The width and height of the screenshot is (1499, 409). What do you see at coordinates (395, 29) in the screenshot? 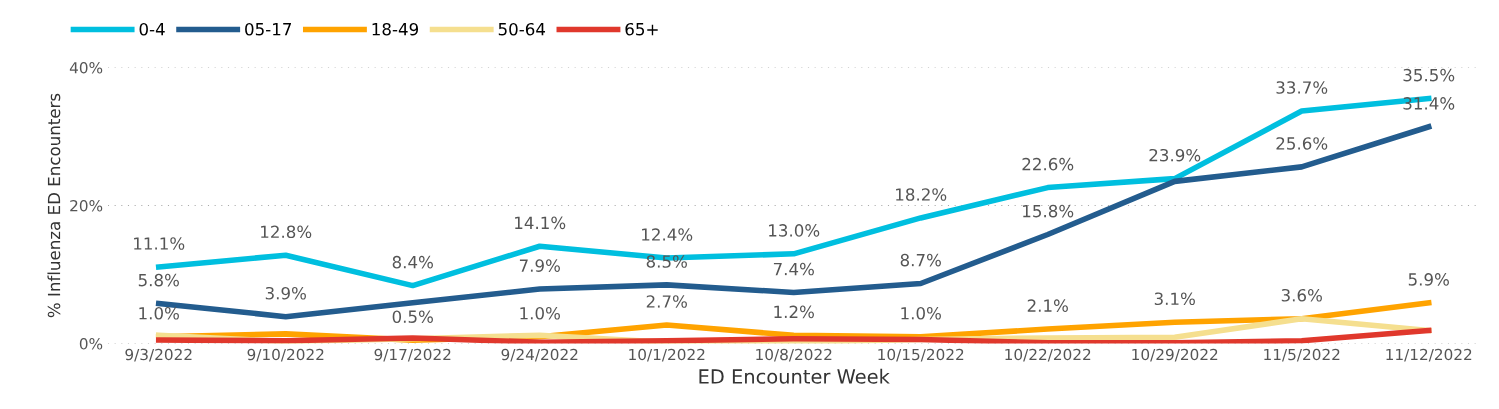
I see `legend-label: 18-49` at bounding box center [395, 29].